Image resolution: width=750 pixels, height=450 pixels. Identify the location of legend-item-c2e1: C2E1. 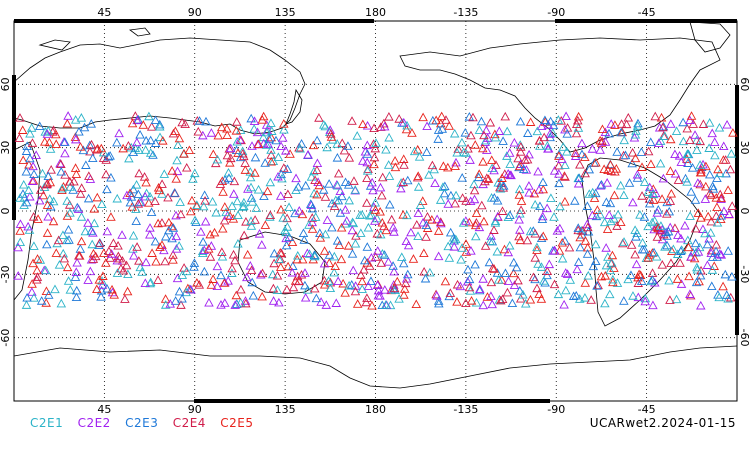
(47, 423).